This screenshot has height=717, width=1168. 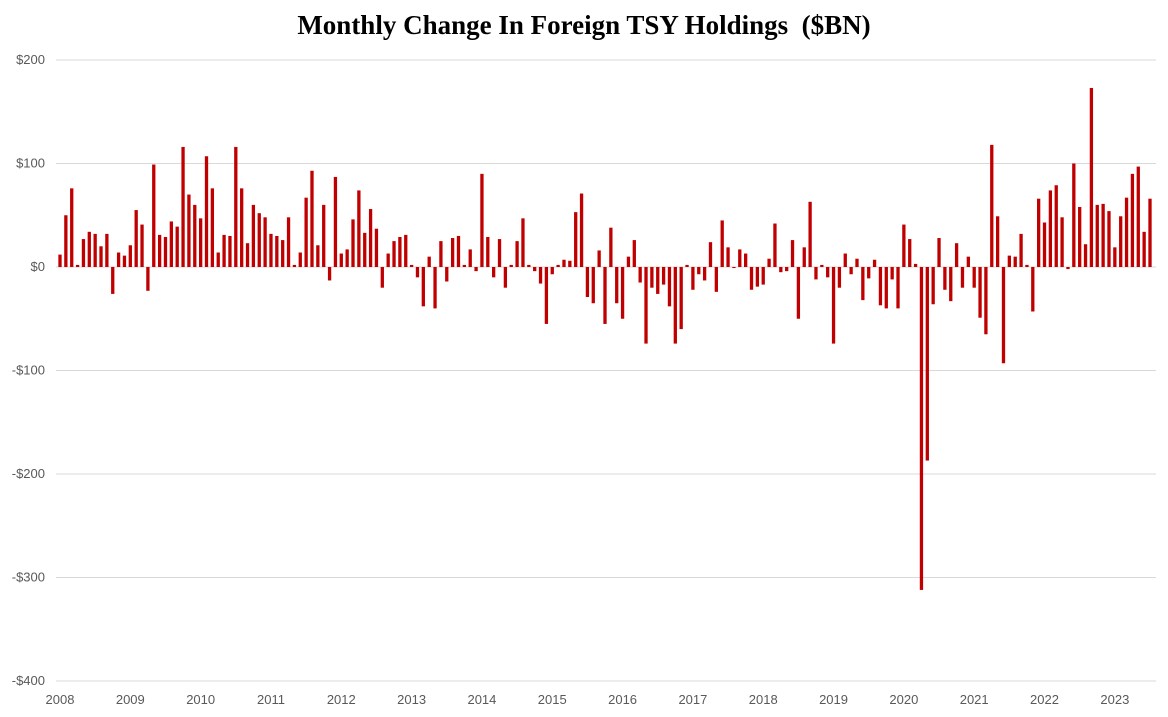 I want to click on x-tick-label: 2018, so click(x=763, y=699).